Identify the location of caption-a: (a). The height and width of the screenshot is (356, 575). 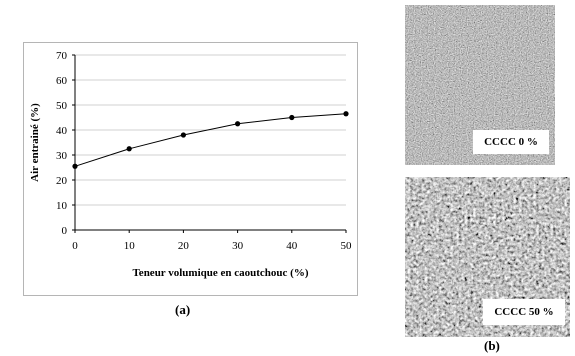
(183, 309).